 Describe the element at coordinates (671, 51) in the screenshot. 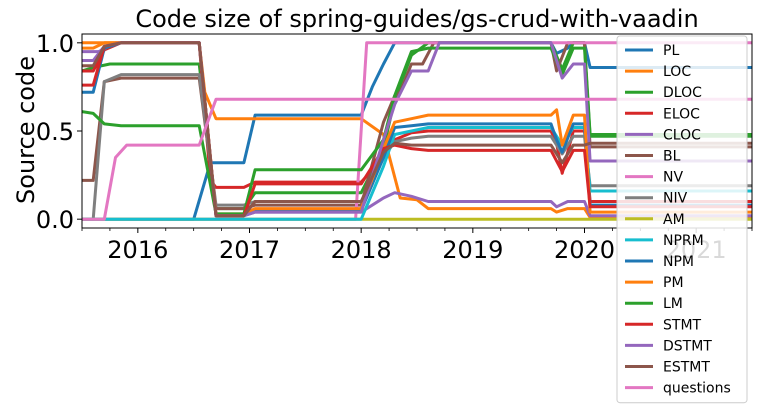

I see `legend-label: PL` at that location.